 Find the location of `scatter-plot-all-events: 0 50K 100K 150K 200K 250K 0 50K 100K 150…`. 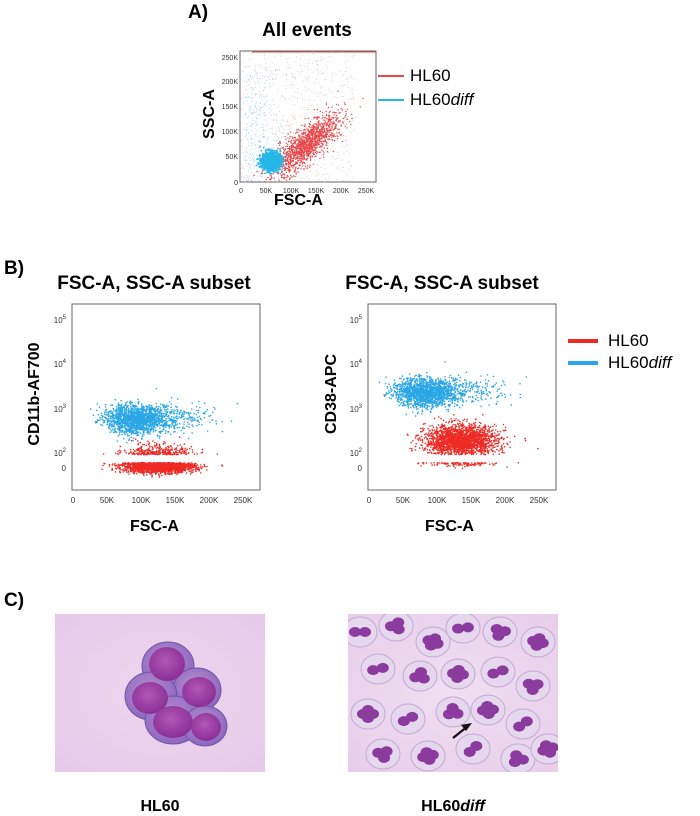

scatter-plot-all-events: 0 50K 100K 150K 200K 250K 0 50K 100K 150… is located at coordinates (302, 123).